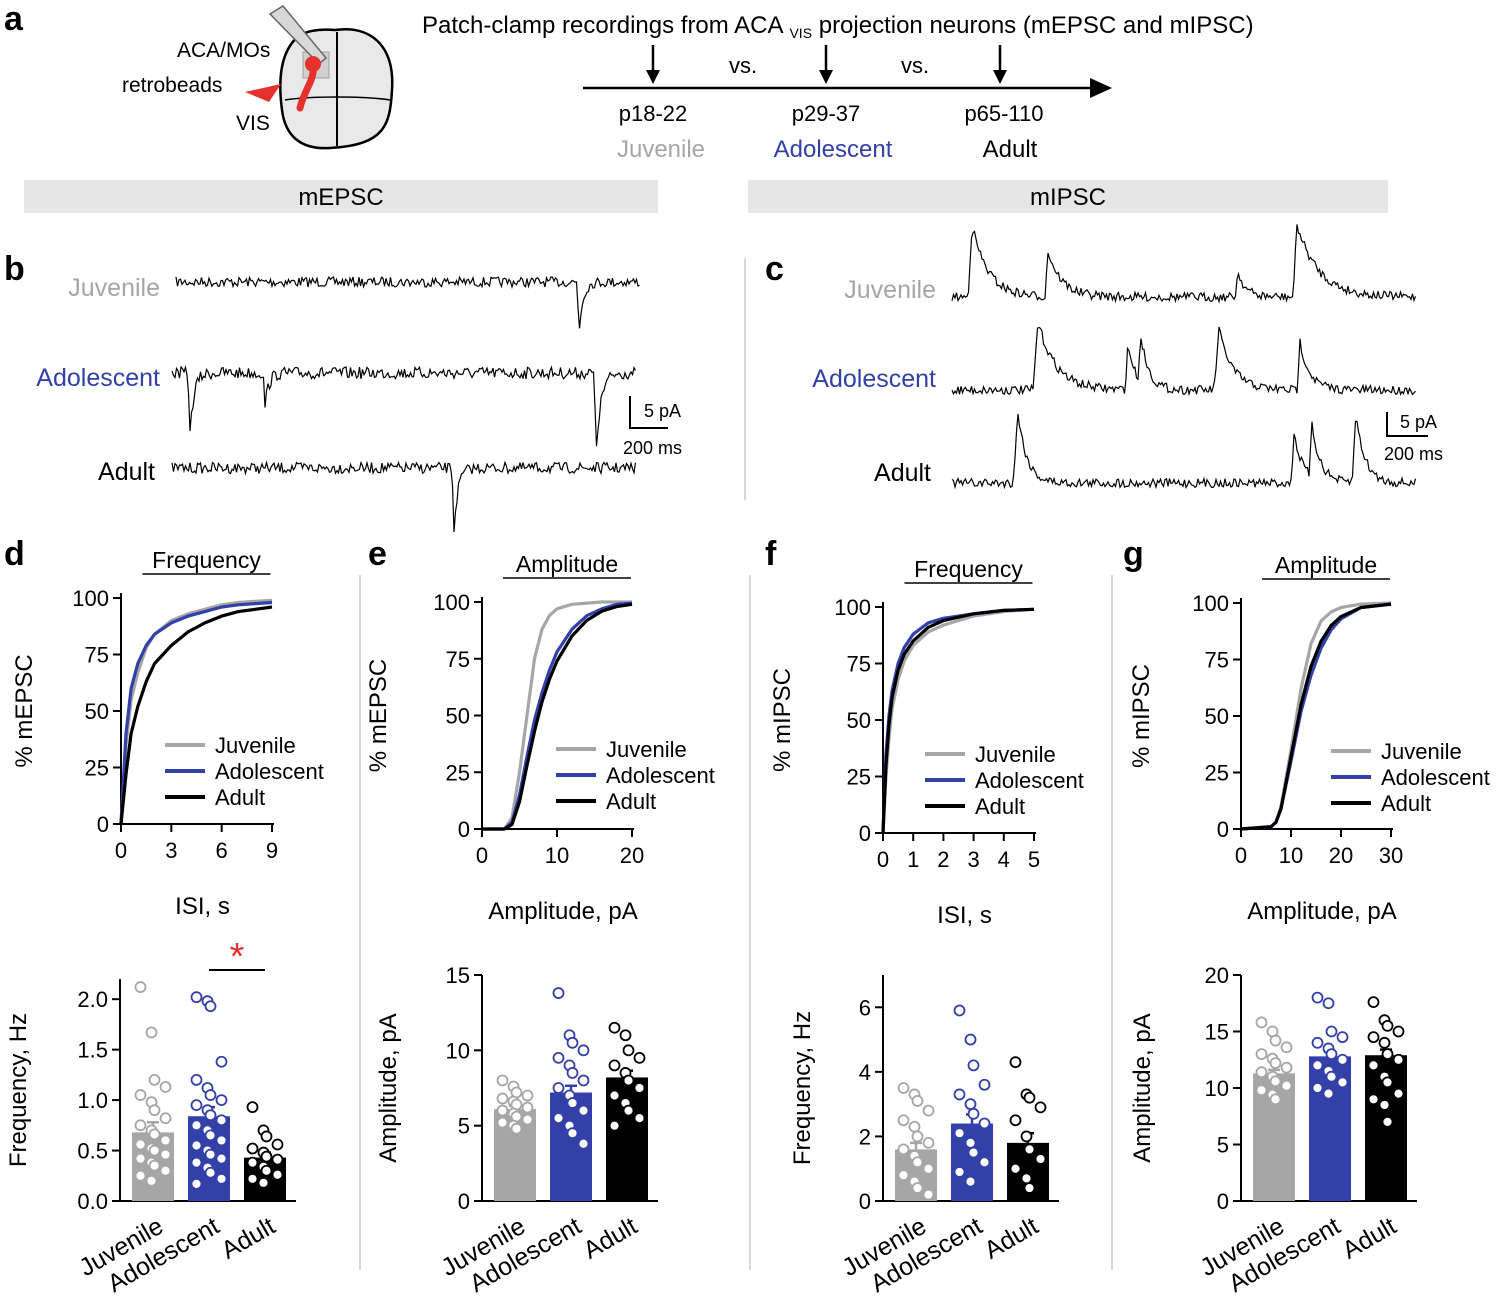  Describe the element at coordinates (458, 659) in the screenshot. I see `e-cdf-ytick-label: 75` at that location.